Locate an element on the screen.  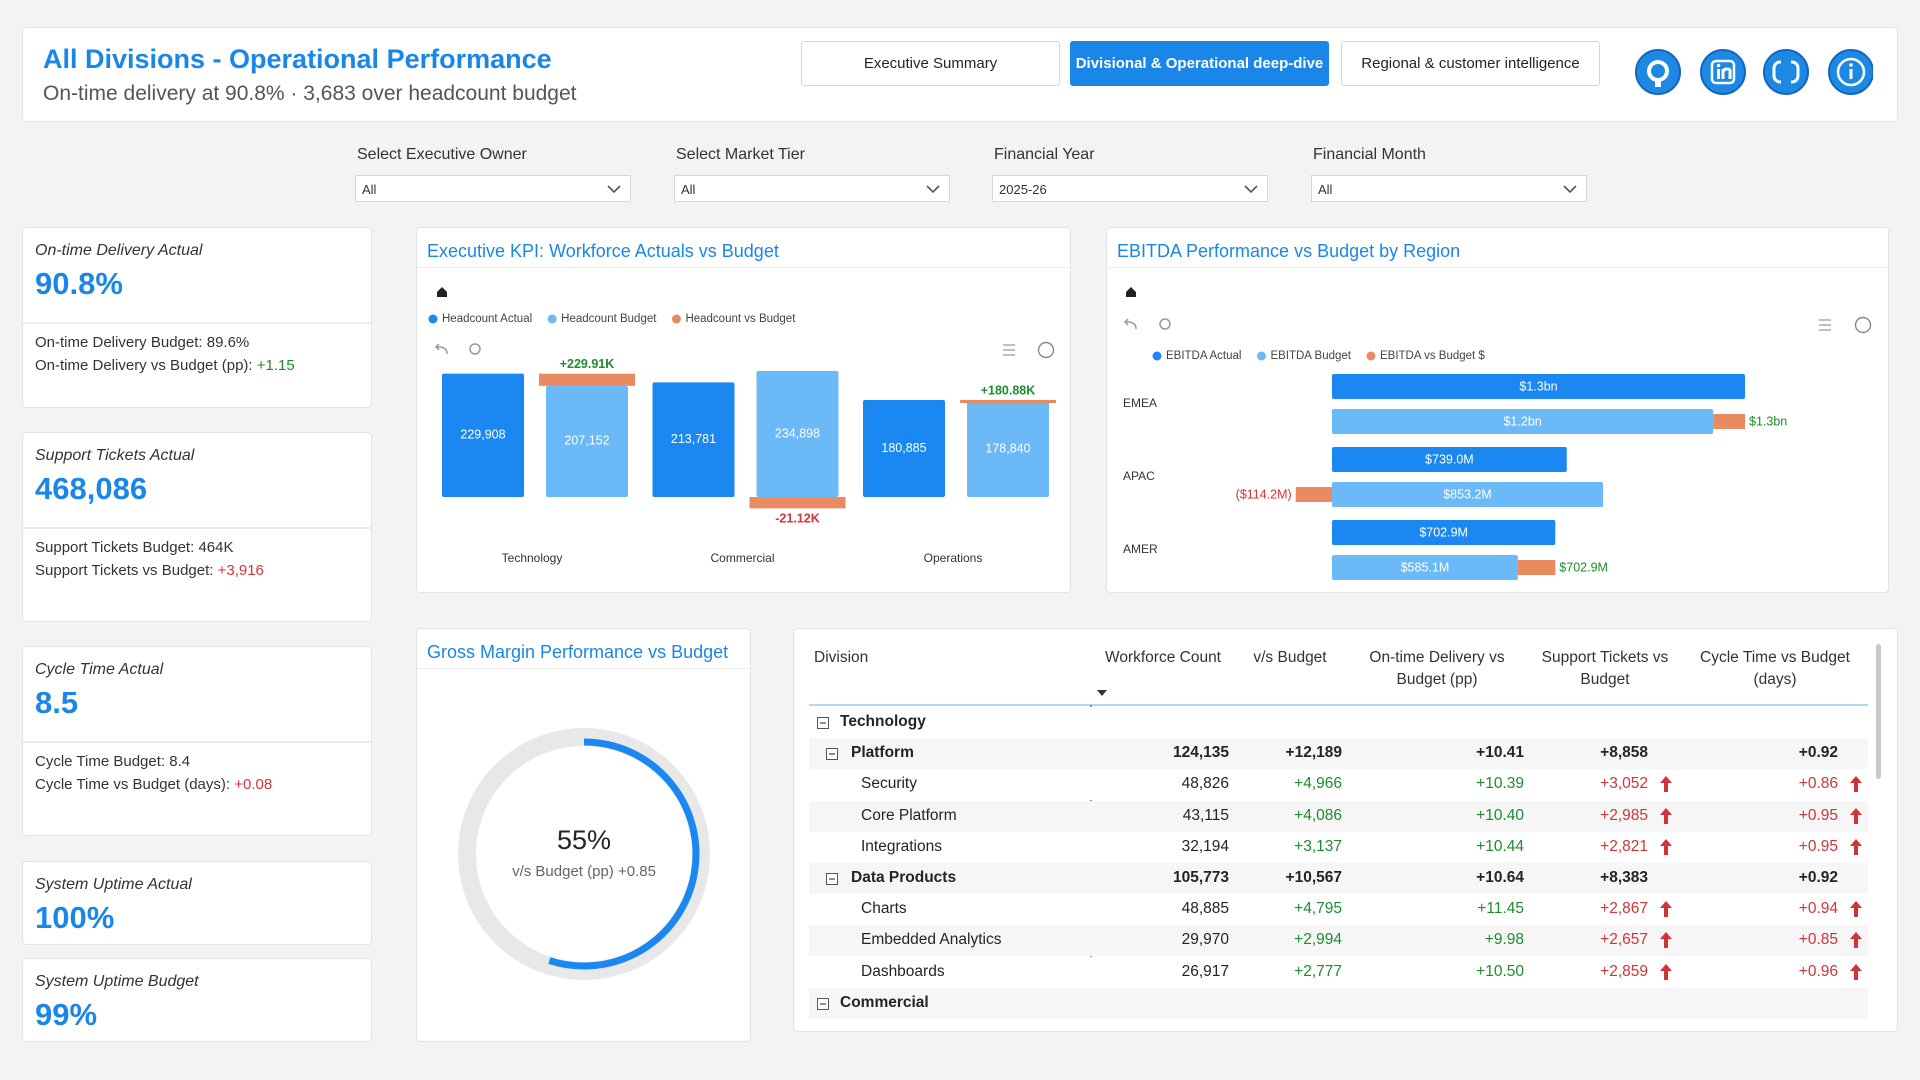
x-tick-label: Commercial is located at coordinates (742, 558).